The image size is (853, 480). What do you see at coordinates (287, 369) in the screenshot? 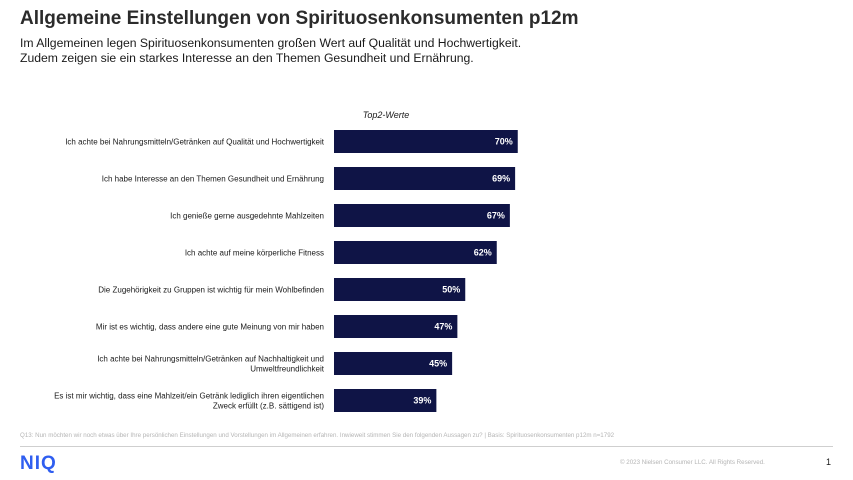
I see `category-label-7-line-2: Umweltfreundlichkeit` at bounding box center [287, 369].